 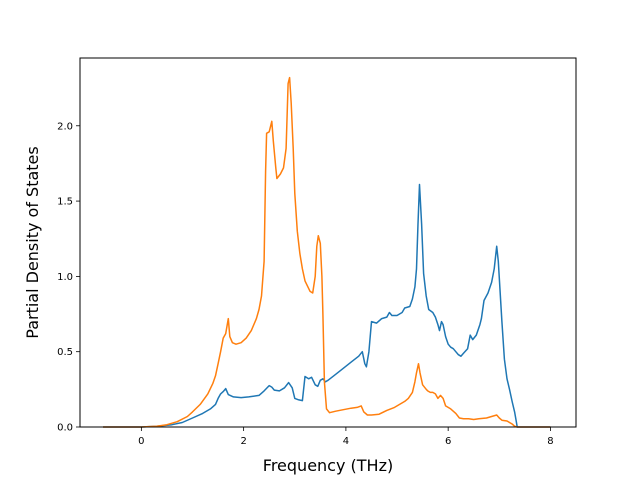 What do you see at coordinates (65, 126) in the screenshot?
I see `y-tick-label: 2.0` at bounding box center [65, 126].